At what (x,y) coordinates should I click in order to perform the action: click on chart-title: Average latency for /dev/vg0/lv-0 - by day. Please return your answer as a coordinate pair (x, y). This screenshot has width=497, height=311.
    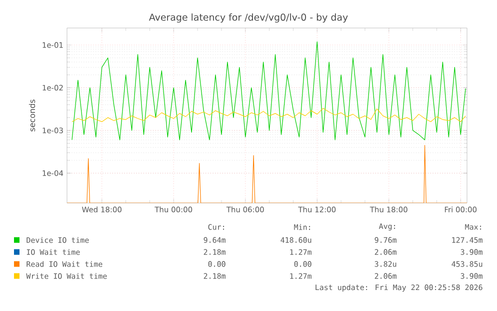
    Looking at the image, I should click on (248, 18).